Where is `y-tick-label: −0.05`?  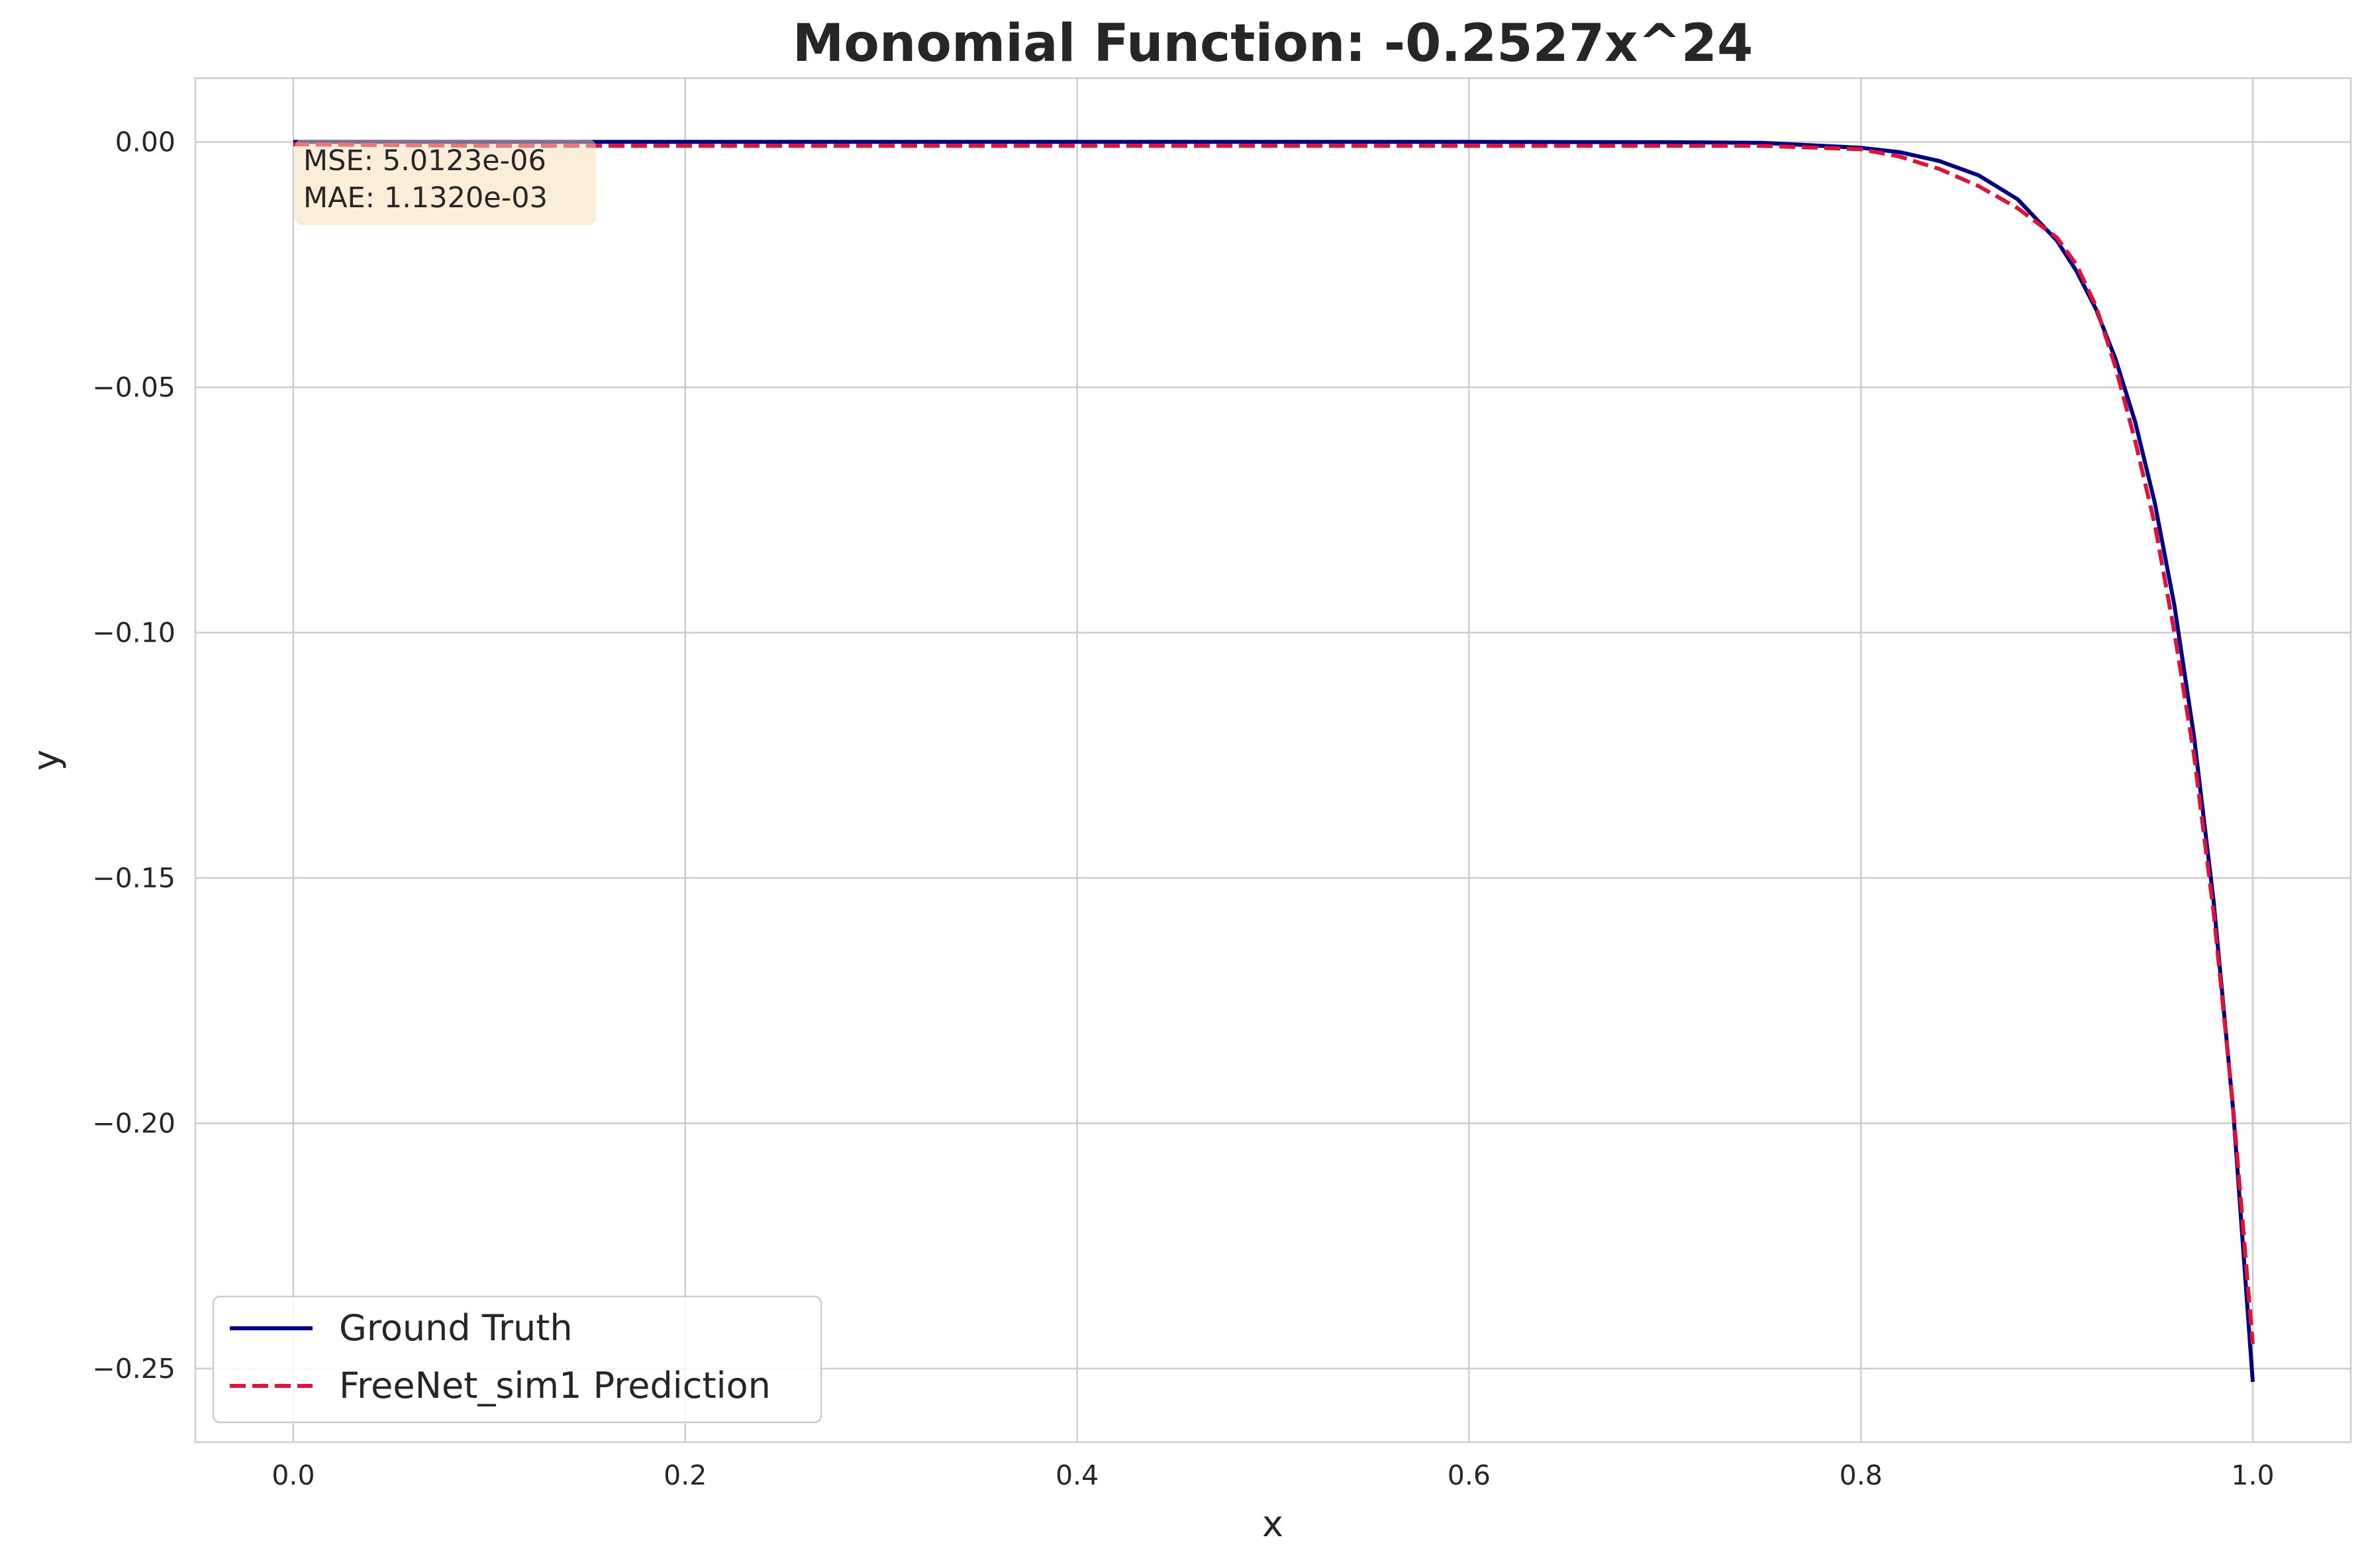 y-tick-label: −0.05 is located at coordinates (133, 387).